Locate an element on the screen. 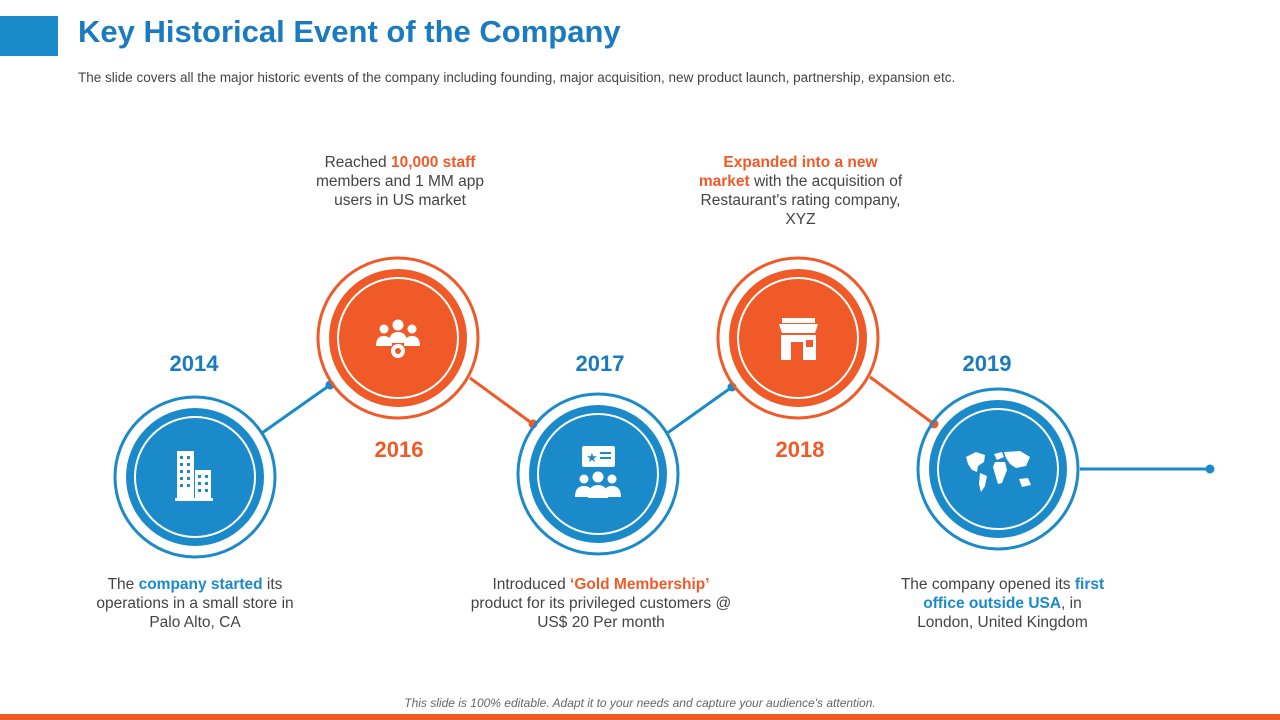 This screenshot has width=1280, height=720. timeline-circle-2017: ★ is located at coordinates (598, 474).